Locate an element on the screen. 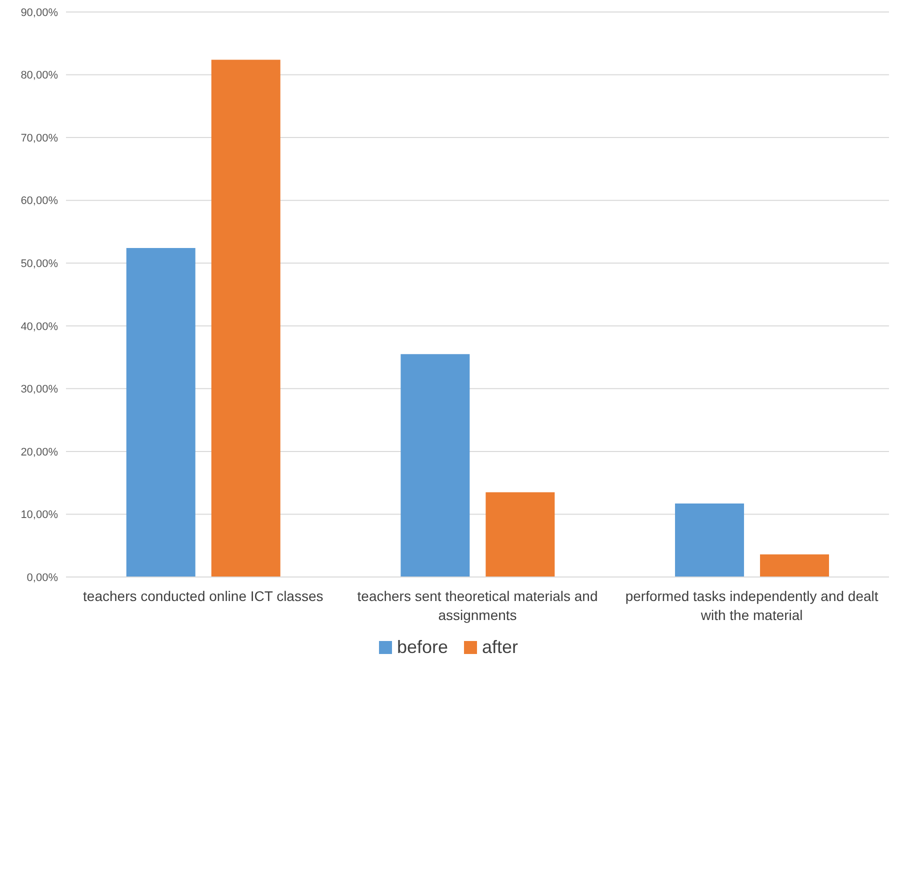 Image resolution: width=901 pixels, height=884 pixels. y-tick-label: 0,00% is located at coordinates (42, 578).